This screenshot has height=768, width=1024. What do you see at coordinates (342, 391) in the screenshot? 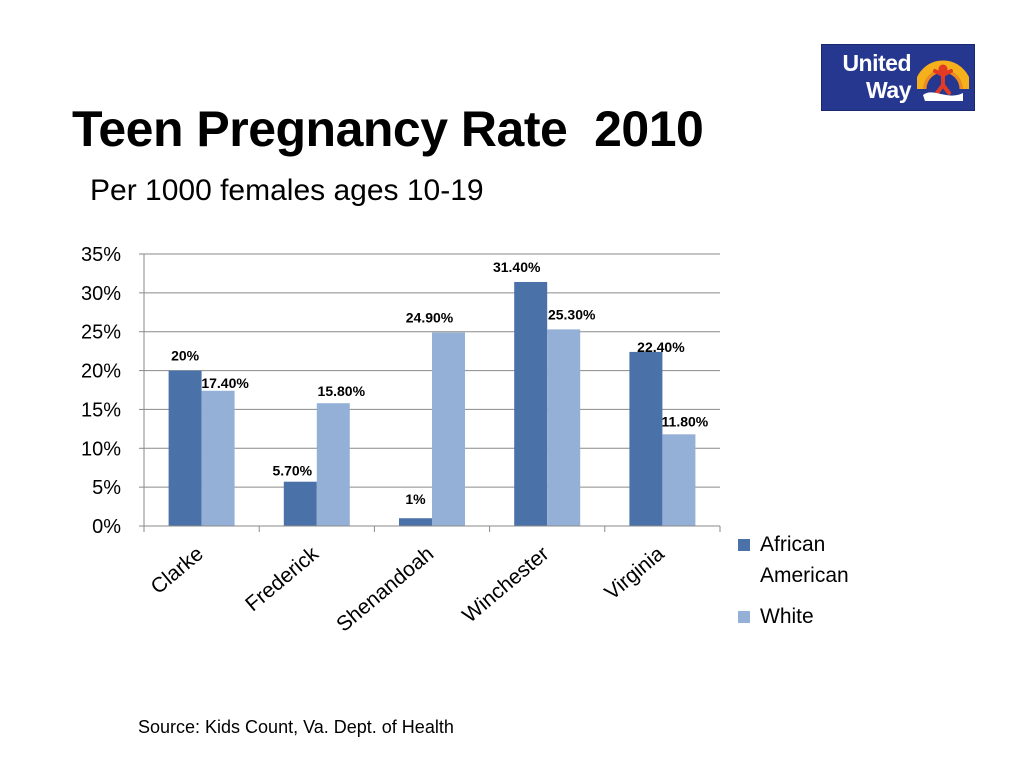
I see `data-label: 15.80%` at bounding box center [342, 391].